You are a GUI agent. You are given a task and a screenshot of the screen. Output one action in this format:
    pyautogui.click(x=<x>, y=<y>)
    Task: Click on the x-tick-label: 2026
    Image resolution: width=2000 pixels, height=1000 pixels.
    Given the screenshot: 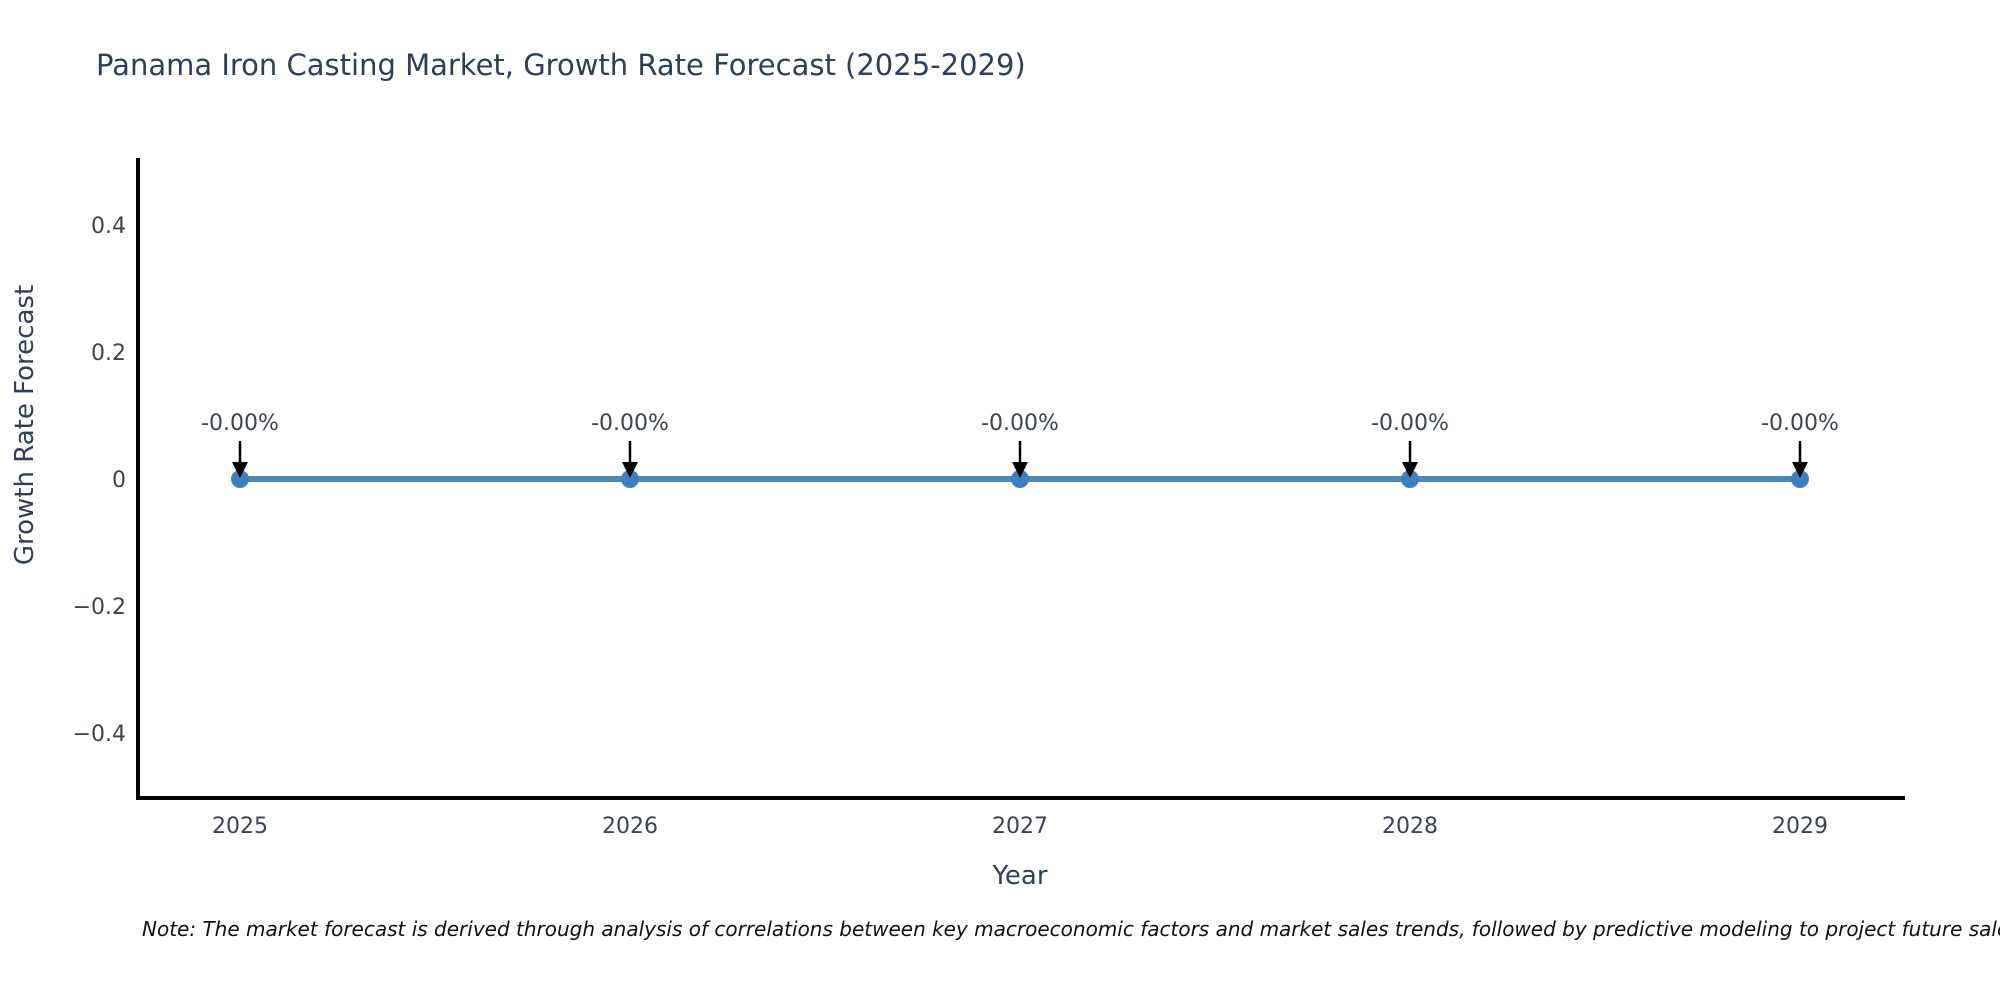 What is the action you would take?
    pyautogui.click(x=630, y=826)
    